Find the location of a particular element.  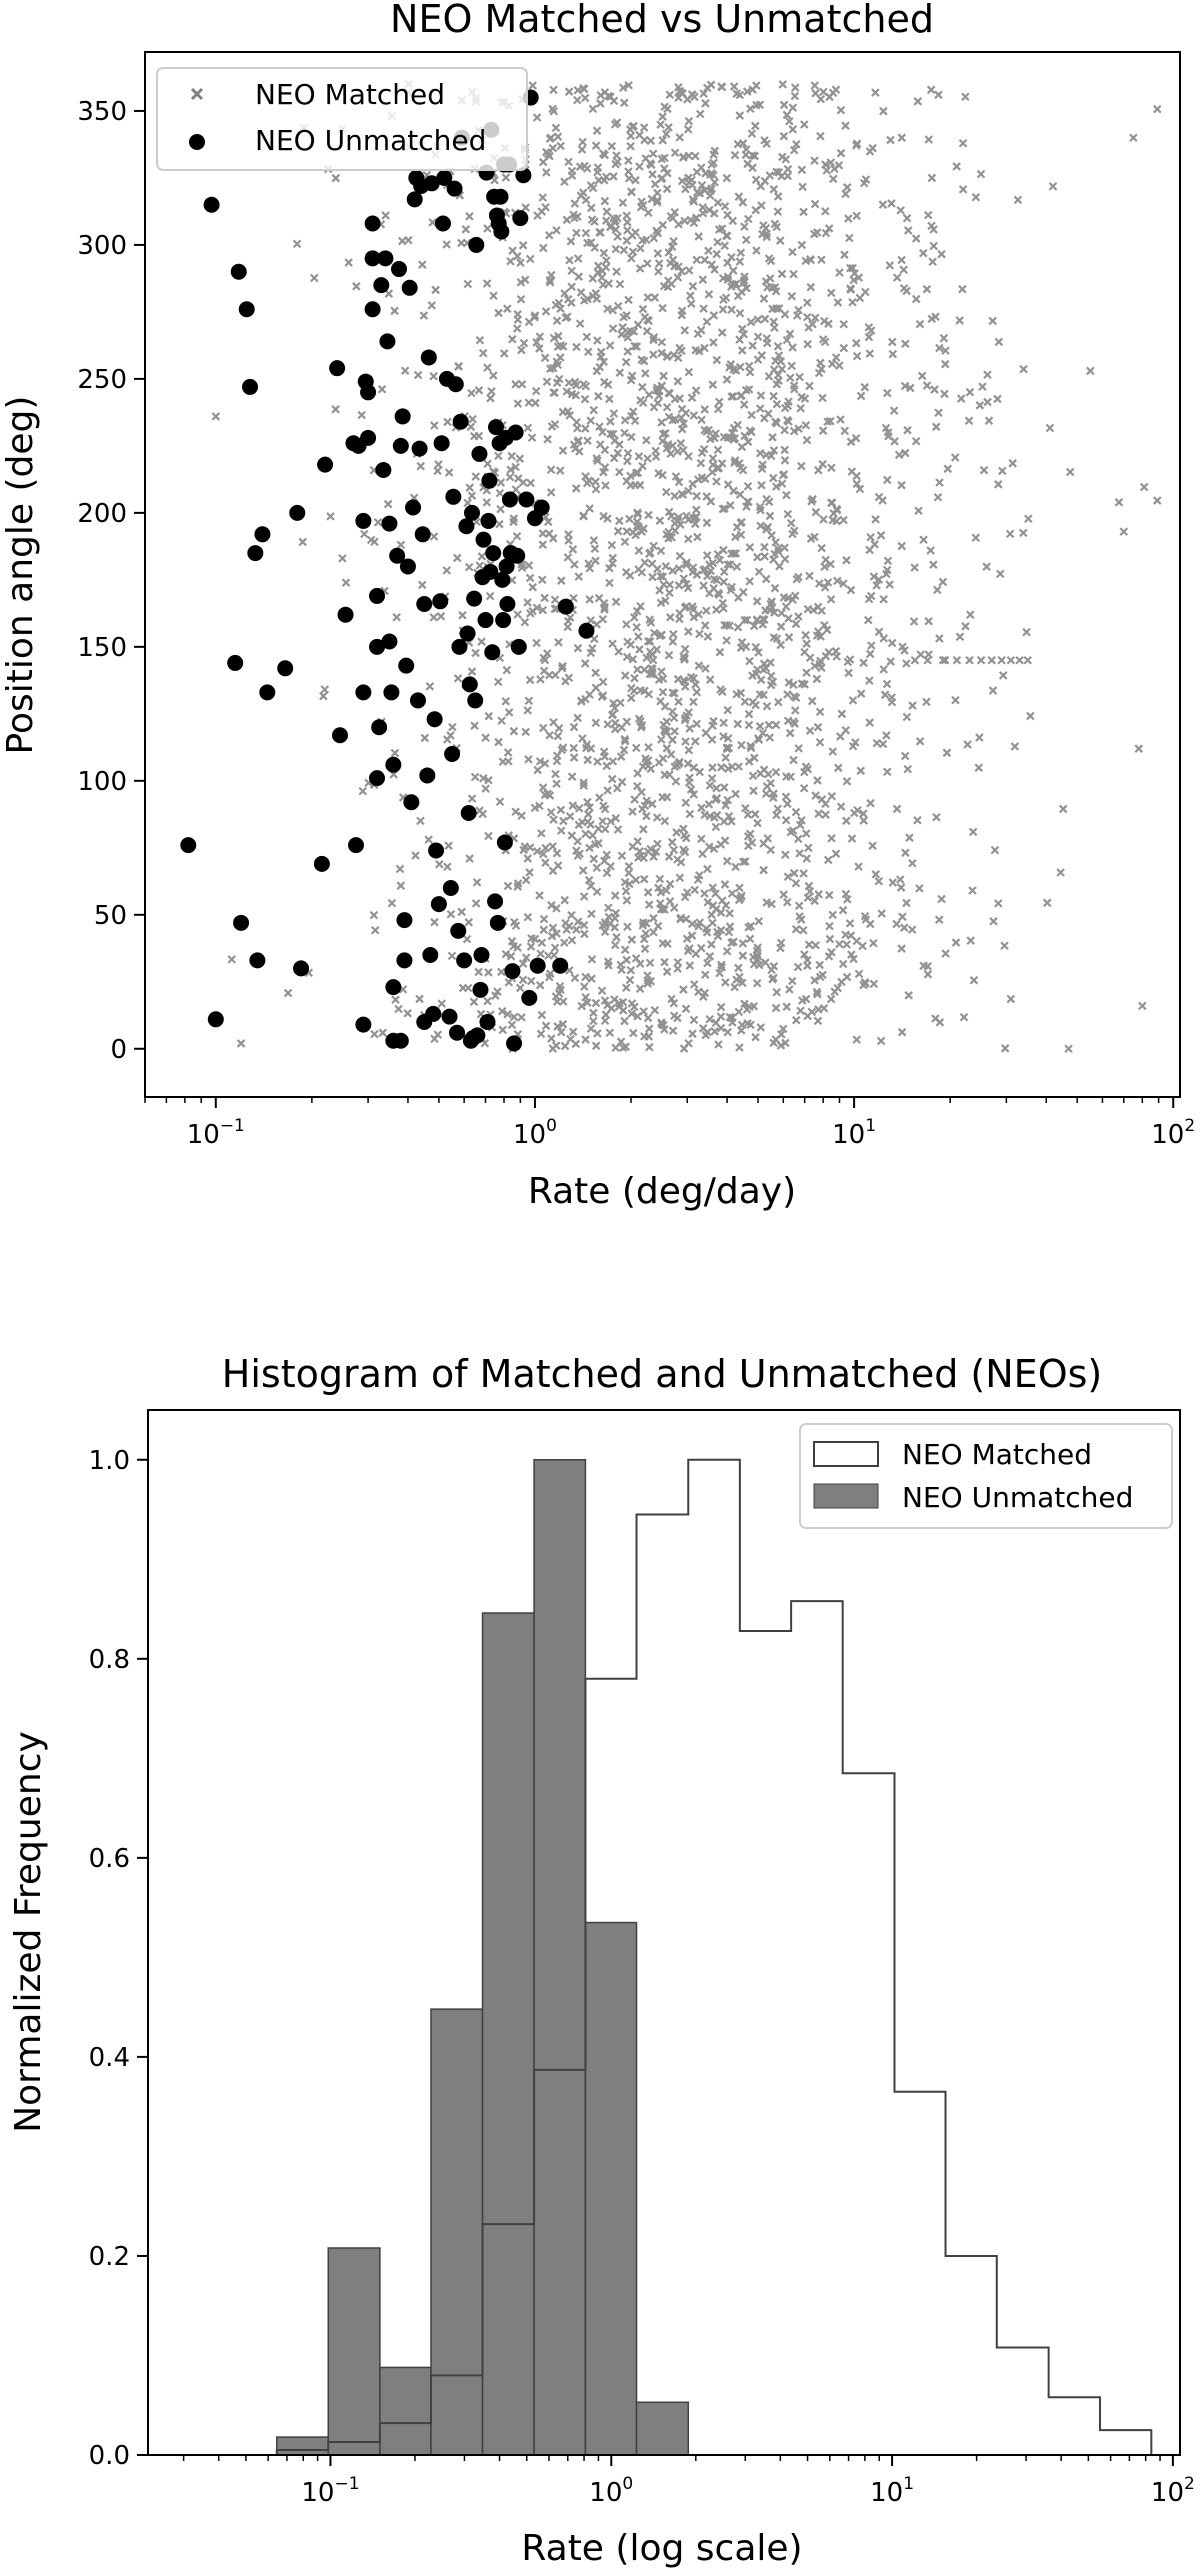

unmatched-points is located at coordinates (387, 570).